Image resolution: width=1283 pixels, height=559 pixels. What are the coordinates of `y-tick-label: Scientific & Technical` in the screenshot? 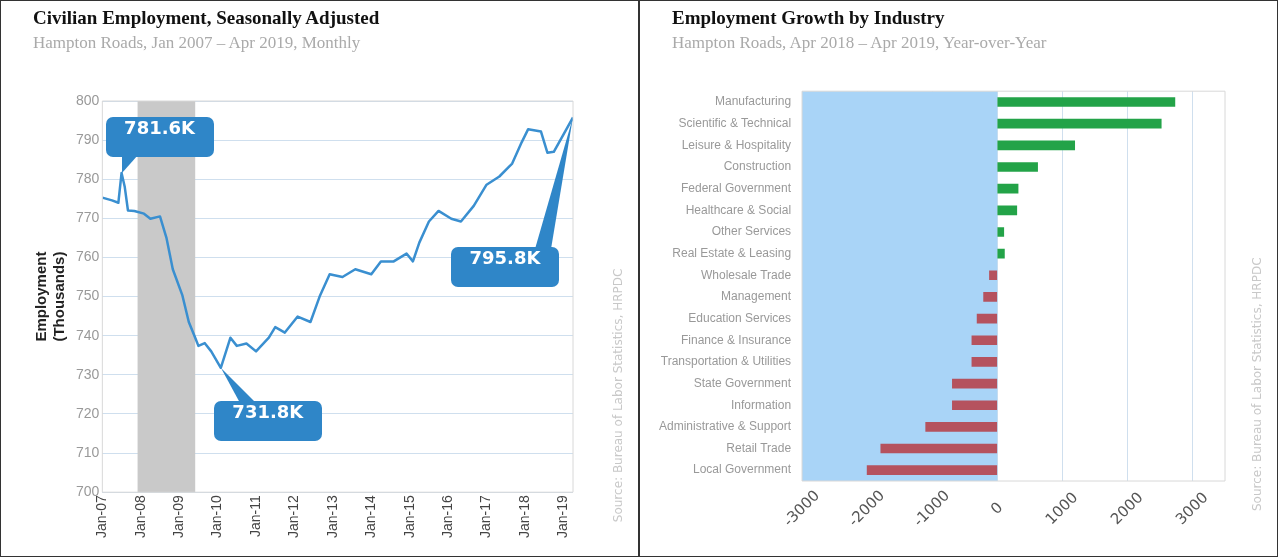 It's located at (735, 123).